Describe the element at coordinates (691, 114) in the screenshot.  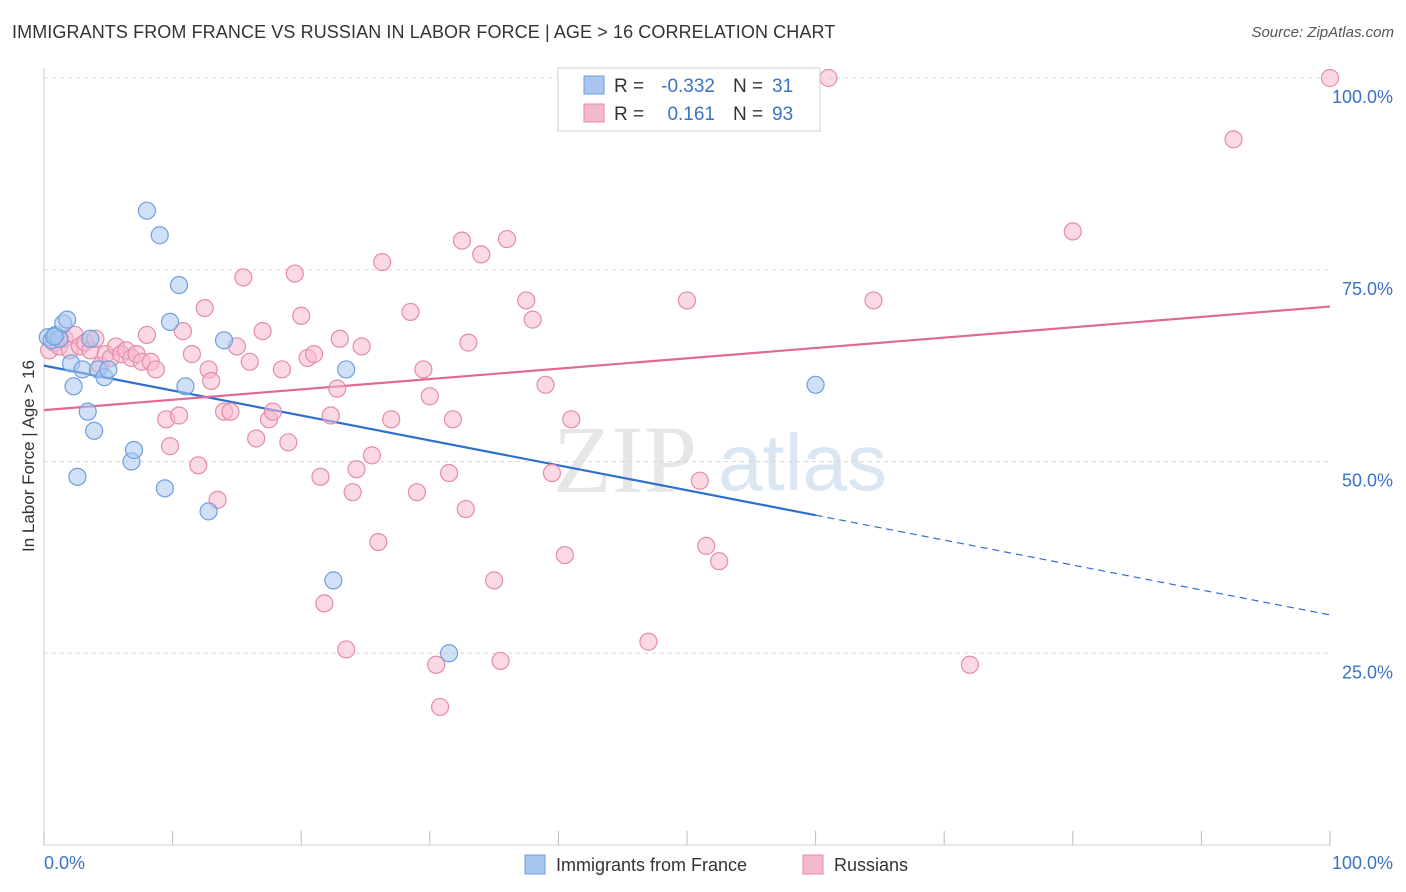
I see `russian-r-value: 0.161` at that location.